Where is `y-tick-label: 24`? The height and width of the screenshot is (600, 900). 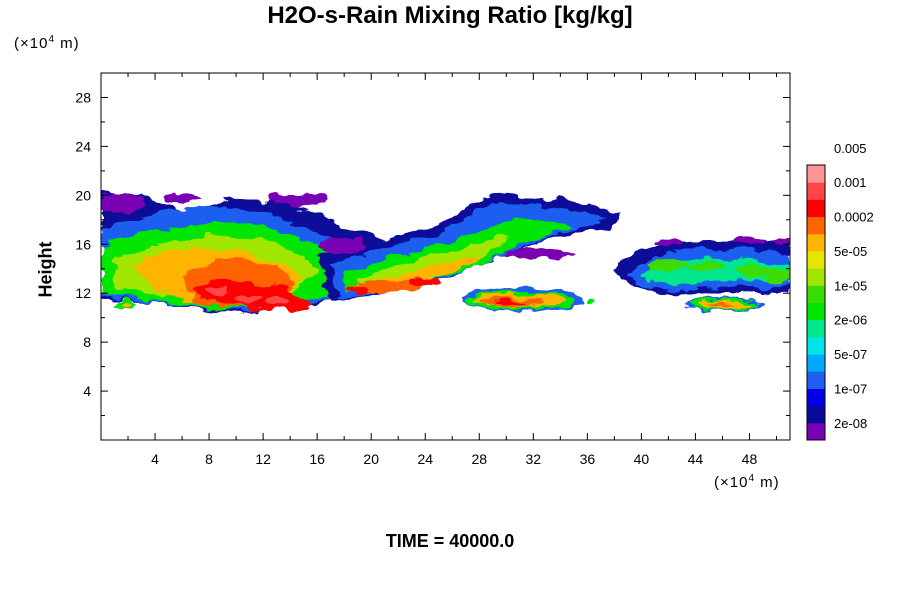 y-tick-label: 24 is located at coordinates (83, 146).